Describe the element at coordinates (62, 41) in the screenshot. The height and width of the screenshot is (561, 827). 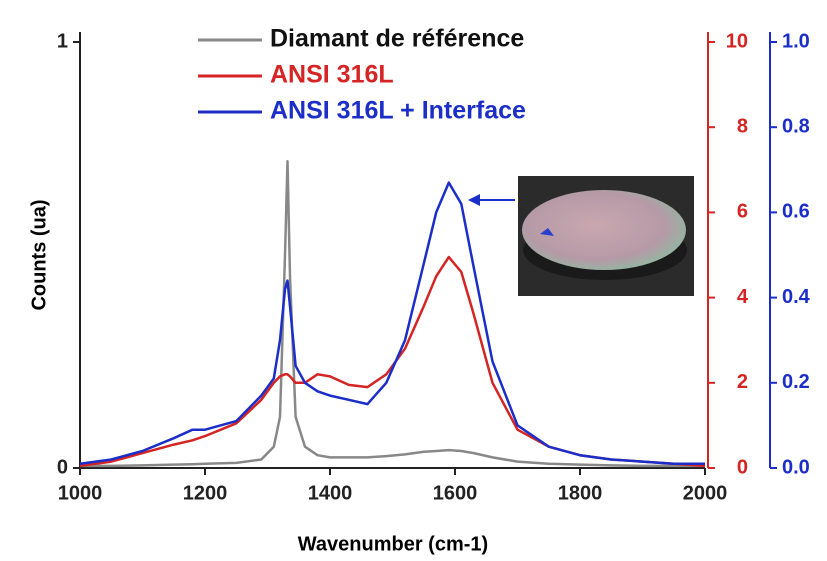
I see `y-tick-label: 1` at that location.